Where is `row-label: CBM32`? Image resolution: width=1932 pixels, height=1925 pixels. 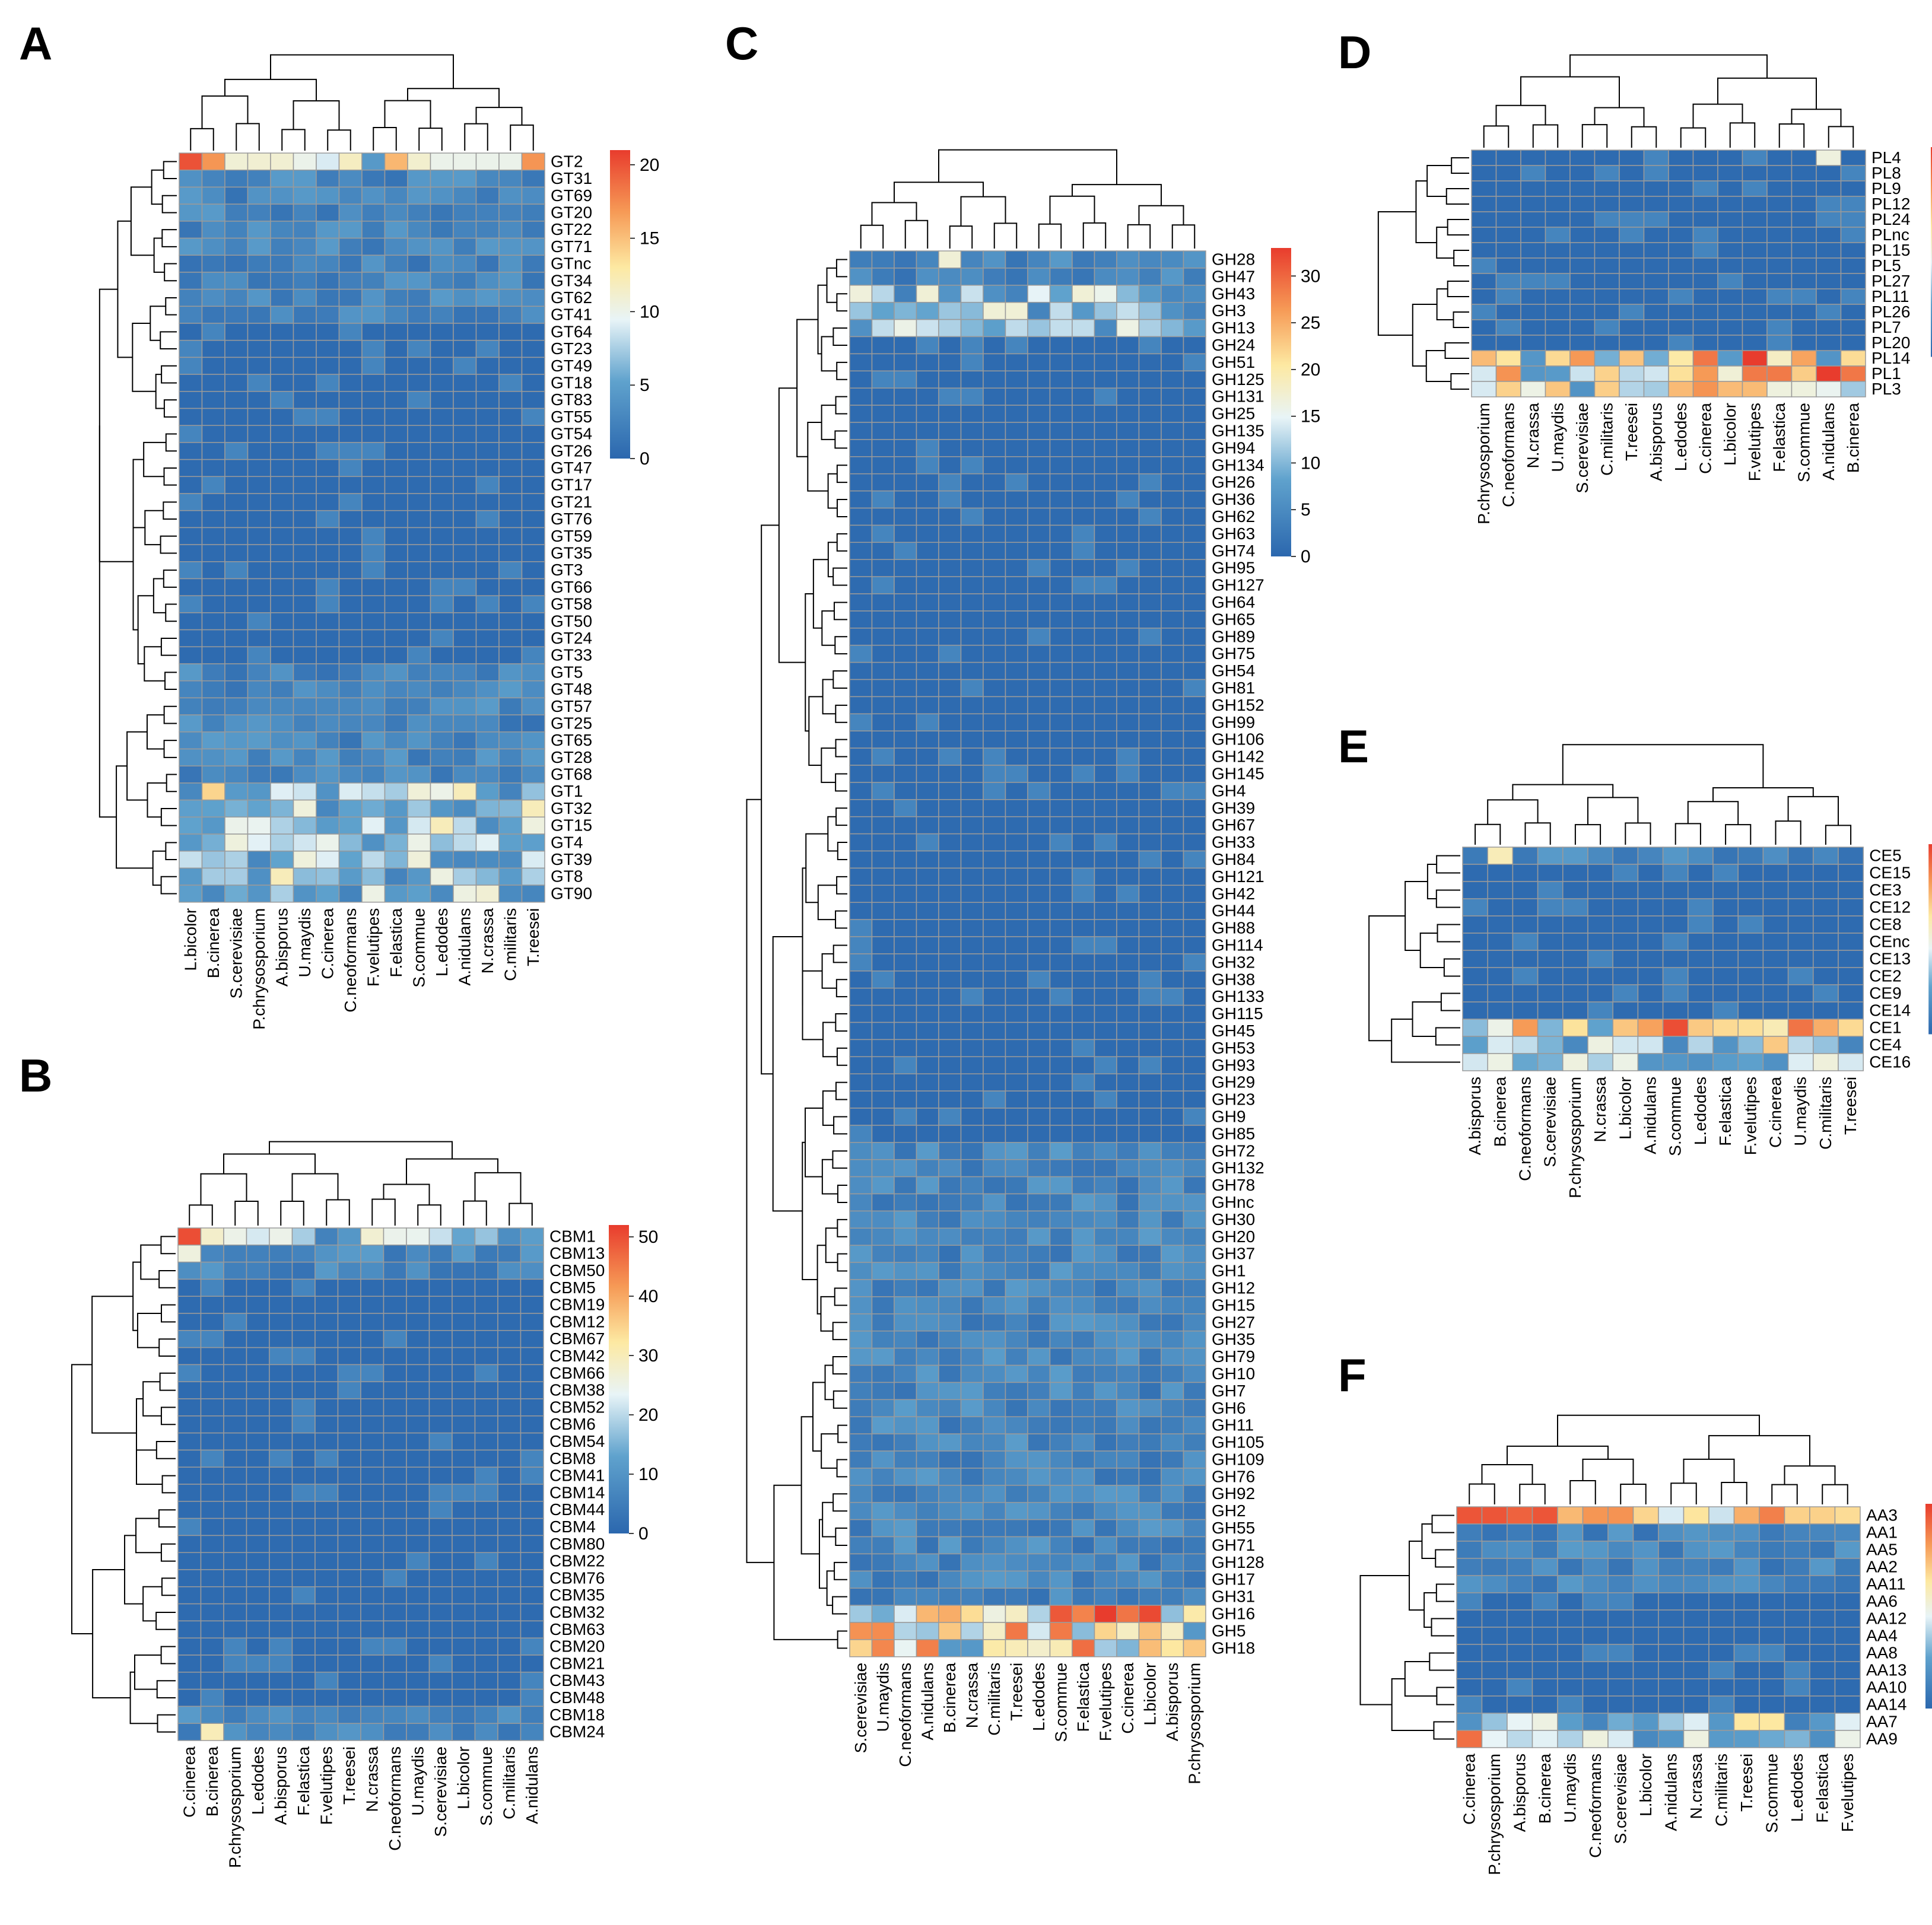
row-label: CBM32 is located at coordinates (577, 1612).